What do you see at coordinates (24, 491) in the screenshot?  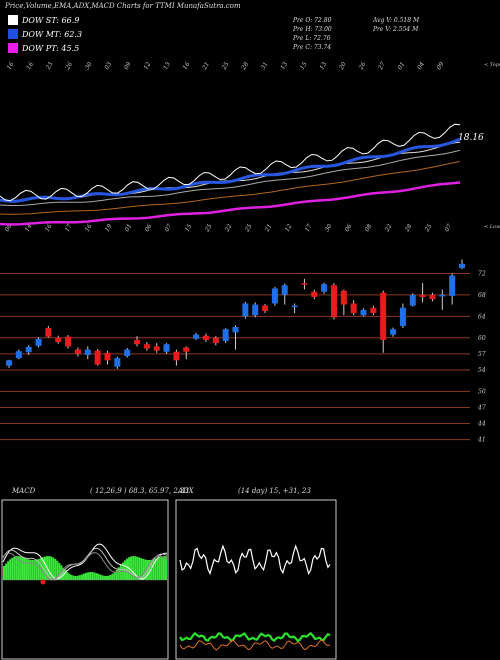 I see `macd-title: MACD` at bounding box center [24, 491].